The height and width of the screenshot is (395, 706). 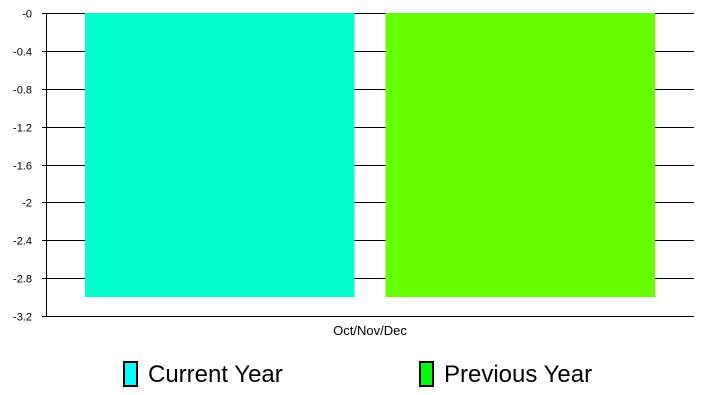 I want to click on y-tick-label: -1.6, so click(x=22, y=167).